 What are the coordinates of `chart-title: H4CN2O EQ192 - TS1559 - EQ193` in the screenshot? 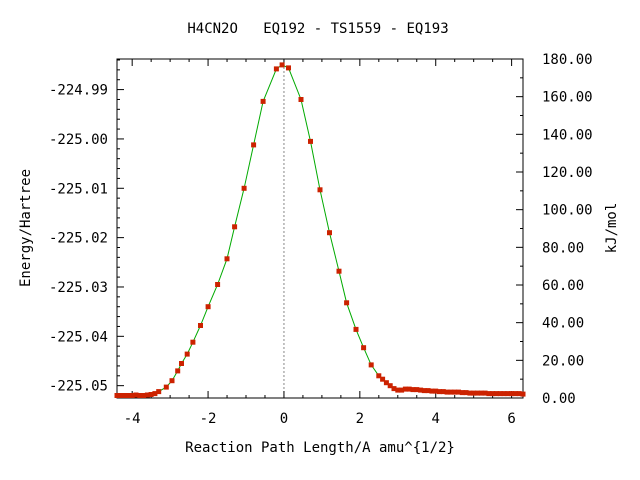 It's located at (317, 29).